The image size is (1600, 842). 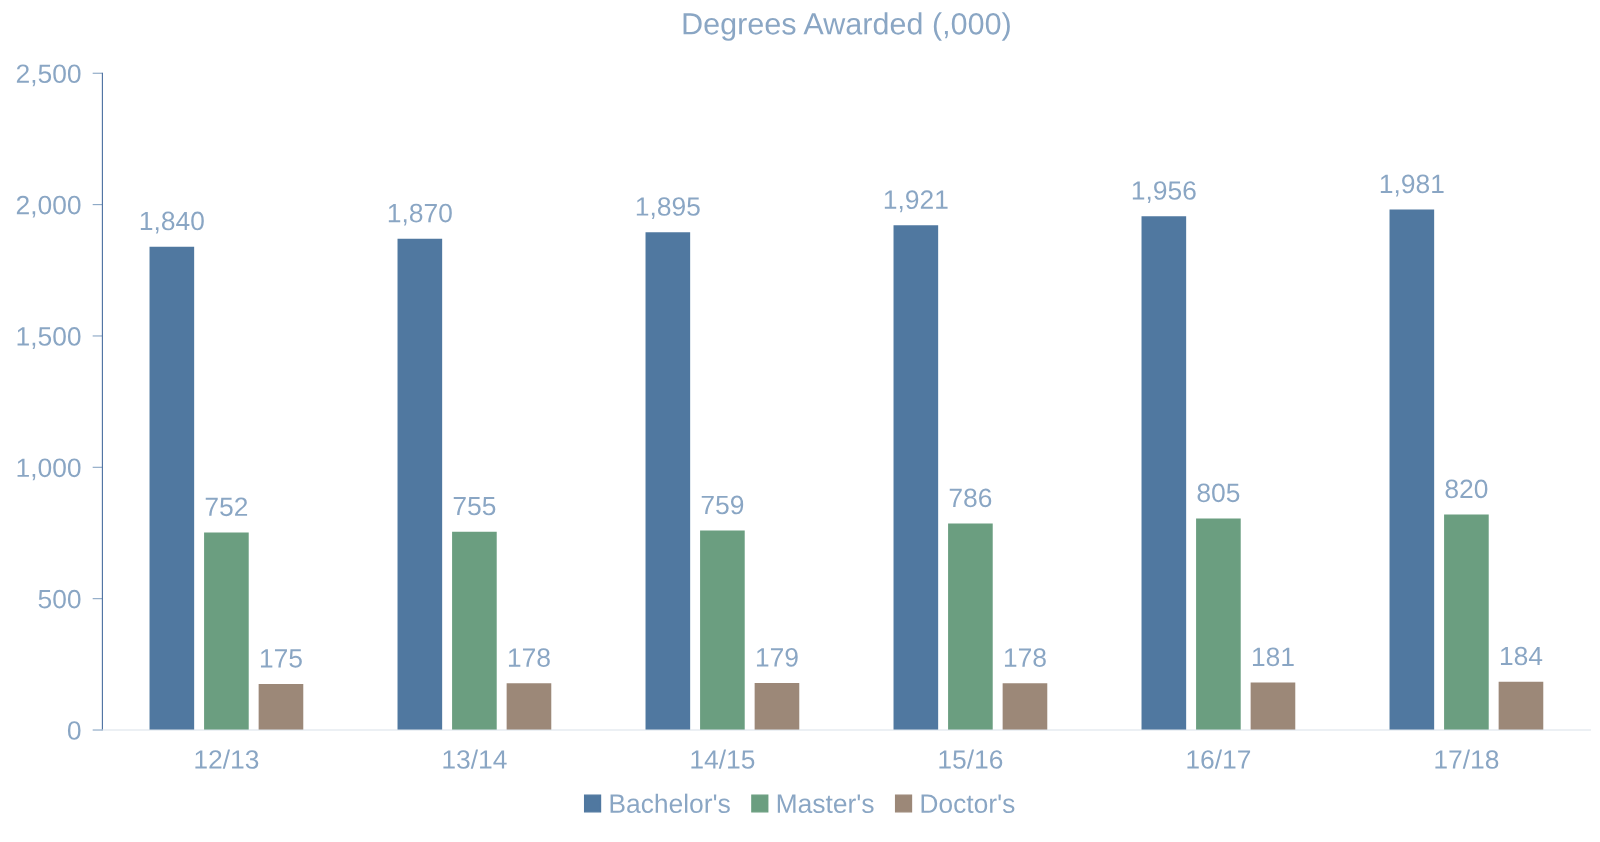 I want to click on data-label: 179, so click(x=777, y=657).